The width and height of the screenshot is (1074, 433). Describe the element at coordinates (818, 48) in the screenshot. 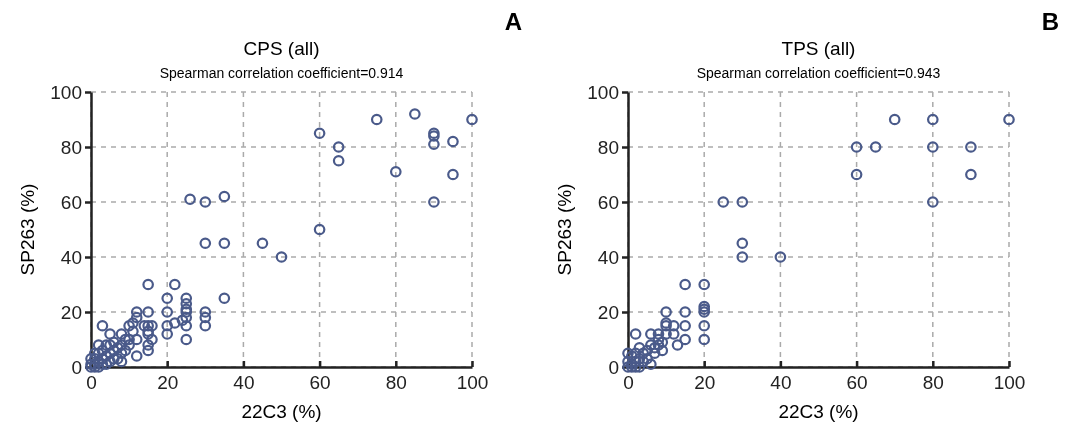

I see `chart-title: TPS (all)` at that location.